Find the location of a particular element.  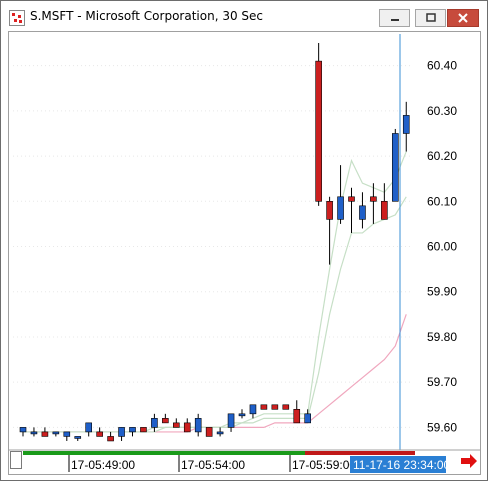

volume-bar-up is located at coordinates (164, 453).